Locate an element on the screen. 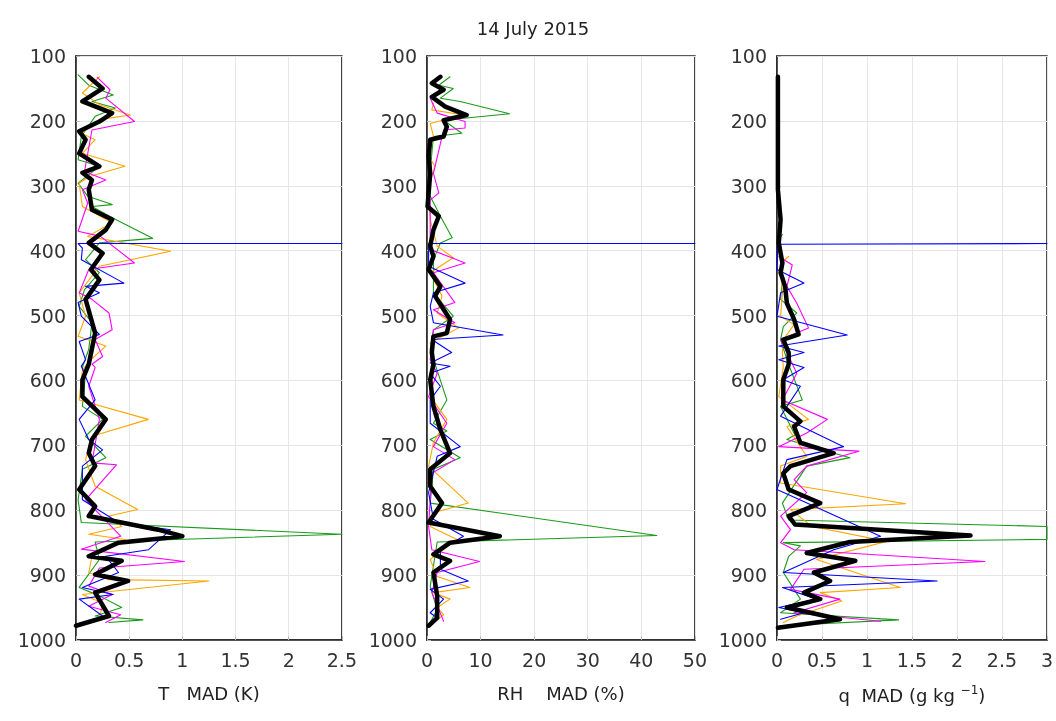  x-tick-label: 20 is located at coordinates (534, 659).